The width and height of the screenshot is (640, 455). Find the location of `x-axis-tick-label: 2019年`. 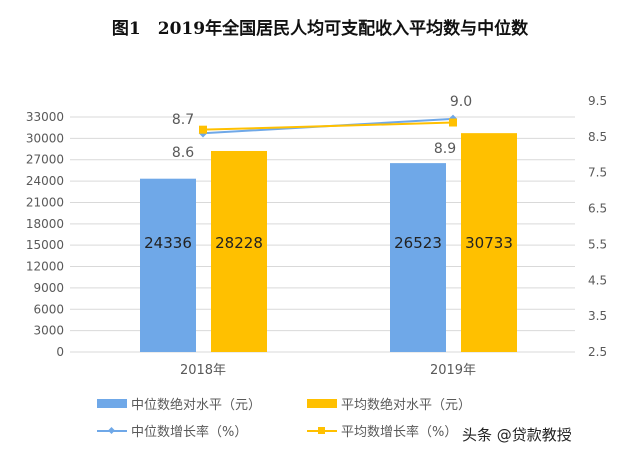

x-axis-tick-label: 2019年 is located at coordinates (453, 370).